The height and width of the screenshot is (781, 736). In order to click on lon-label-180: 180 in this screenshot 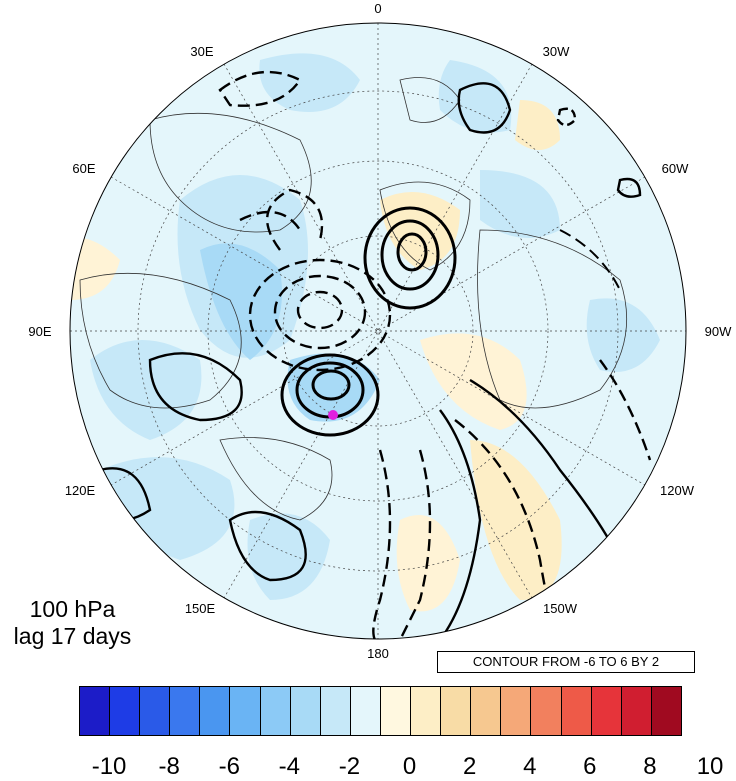, I will do `click(378, 653)`.